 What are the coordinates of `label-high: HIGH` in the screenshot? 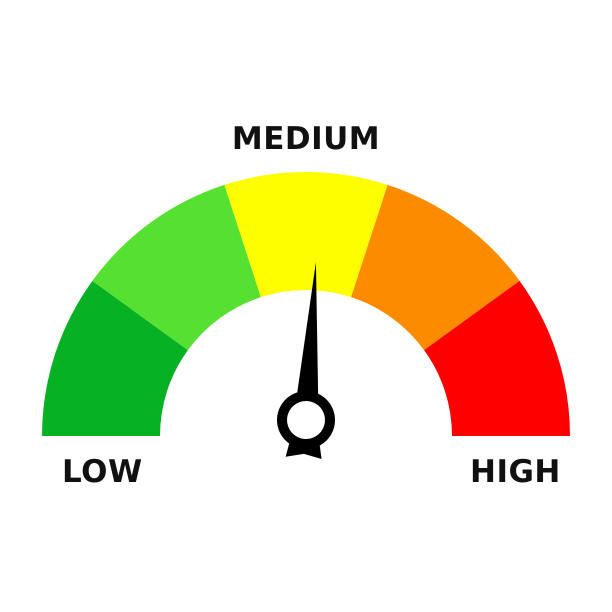 It's located at (515, 472).